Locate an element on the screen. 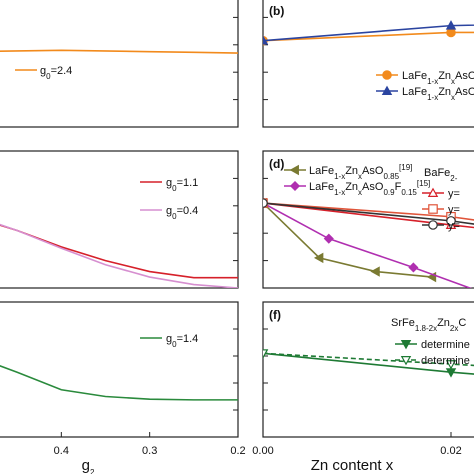  legend-title: SrFe1.8-2xZn2xC is located at coordinates (428, 325).